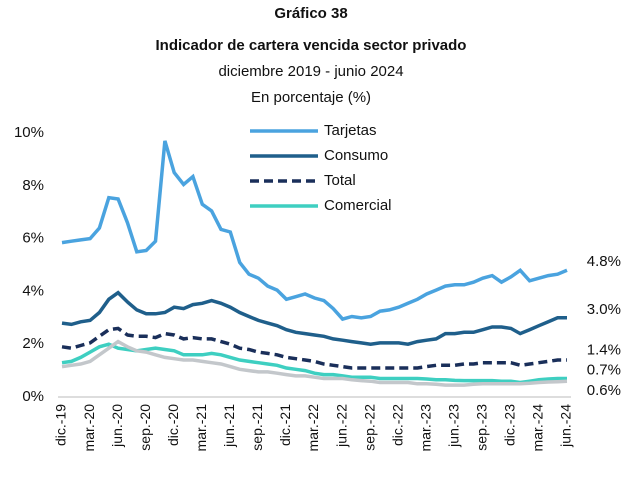 This screenshot has width=621, height=492. What do you see at coordinates (356, 155) in the screenshot?
I see `legend-label: Consumo` at bounding box center [356, 155].